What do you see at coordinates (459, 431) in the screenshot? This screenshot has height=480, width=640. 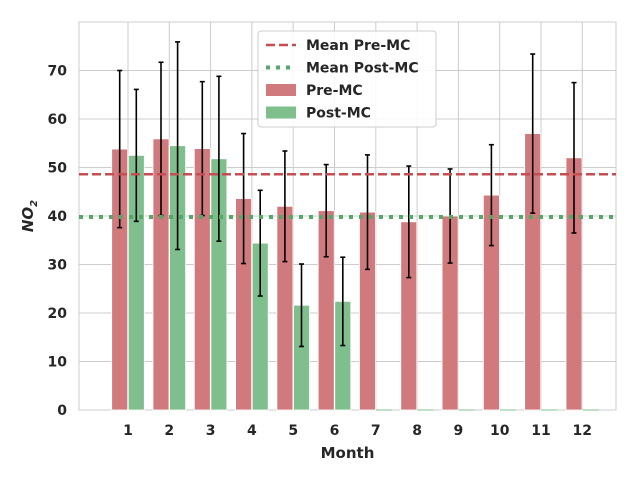 I see `x-tick-label: 9` at bounding box center [459, 431].